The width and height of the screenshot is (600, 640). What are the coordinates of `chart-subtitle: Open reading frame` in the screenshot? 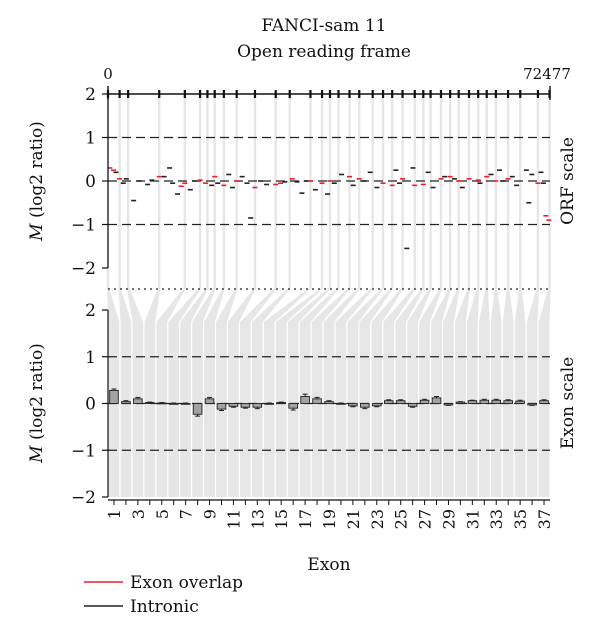 It's located at (324, 52).